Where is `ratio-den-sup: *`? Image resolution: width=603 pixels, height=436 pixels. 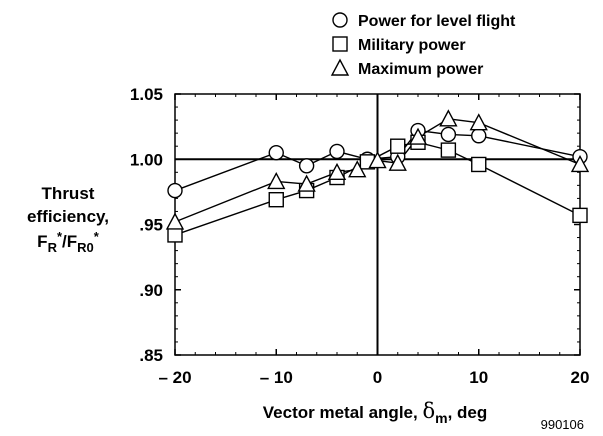
ratio-den-sup: * is located at coordinates (97, 236).